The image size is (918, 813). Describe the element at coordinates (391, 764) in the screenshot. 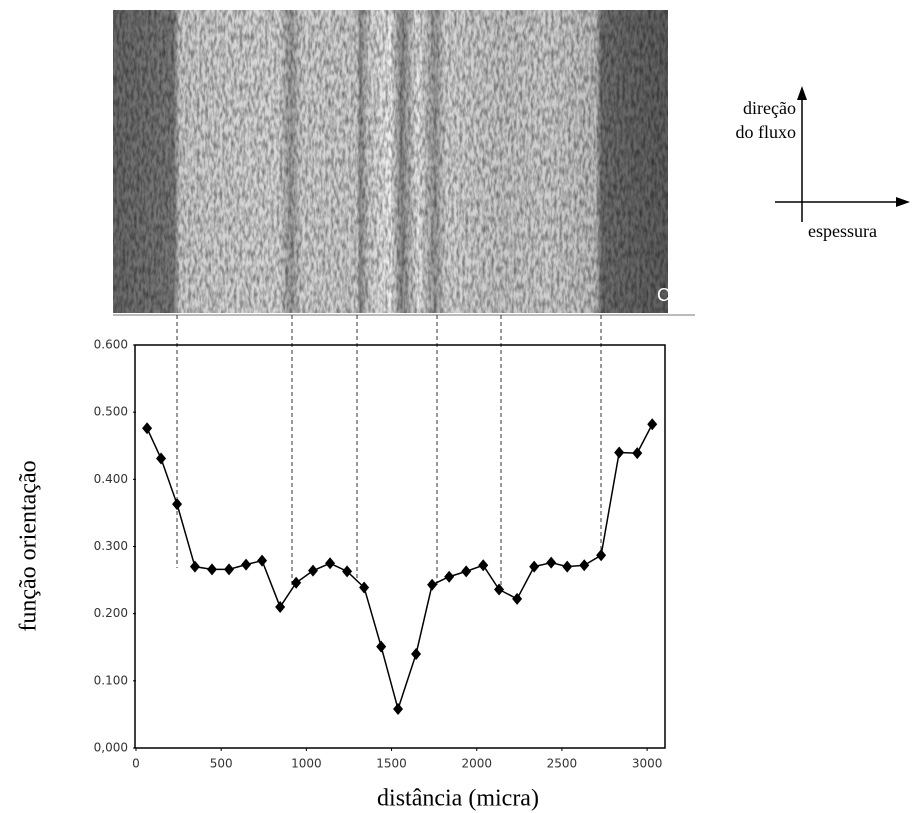

I see `x-tick-label: 1500` at that location.